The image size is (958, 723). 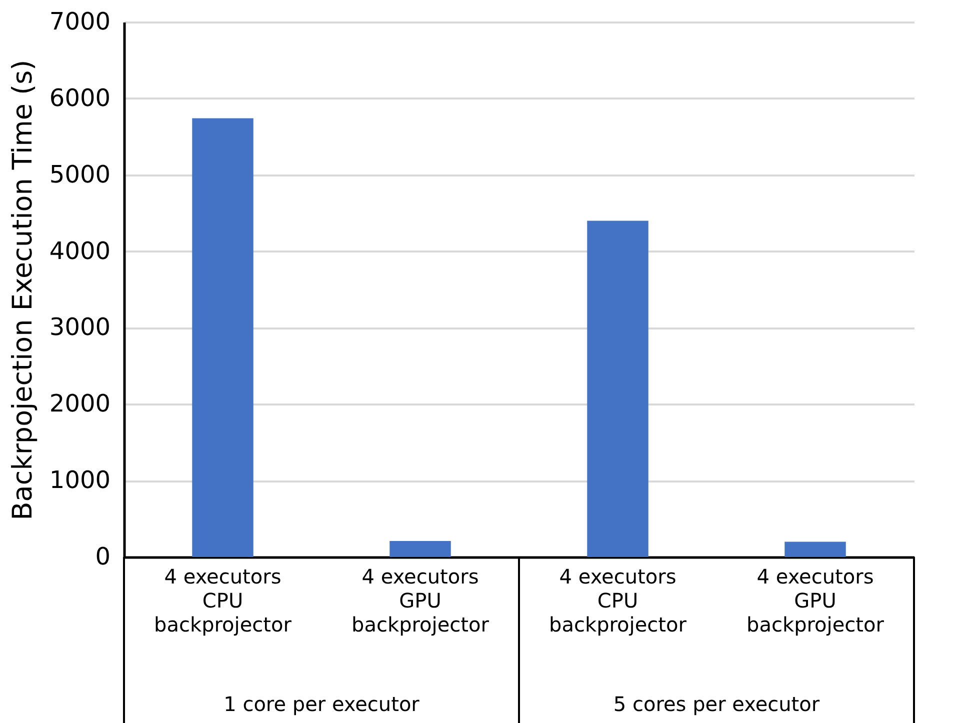 What do you see at coordinates (79, 22) in the screenshot?
I see `y-tick-label: 7000` at bounding box center [79, 22].